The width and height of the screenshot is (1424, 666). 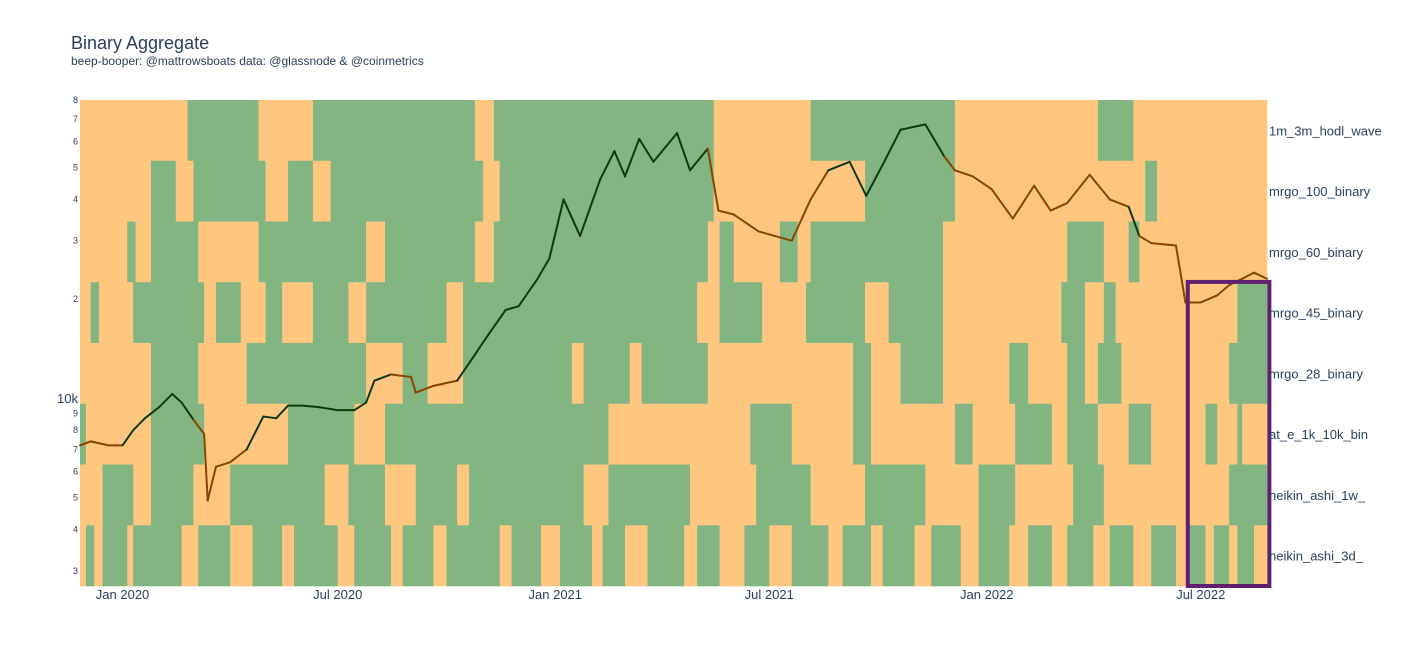 I want to click on band-heikin_ashi_3d_-19, so click(x=526, y=556).